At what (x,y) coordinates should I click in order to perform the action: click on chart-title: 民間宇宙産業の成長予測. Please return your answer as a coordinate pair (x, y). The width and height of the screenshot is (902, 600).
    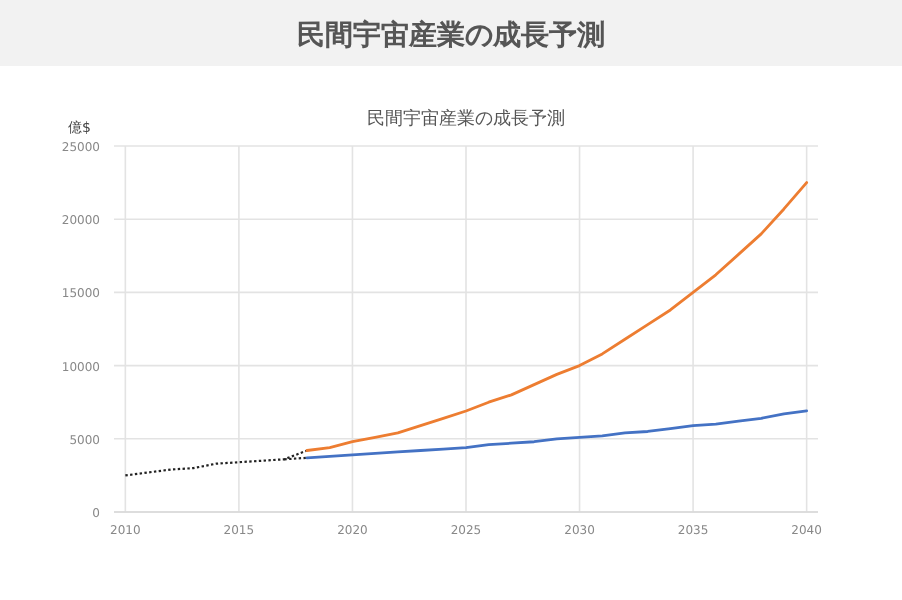
    Looking at the image, I should click on (451, 35).